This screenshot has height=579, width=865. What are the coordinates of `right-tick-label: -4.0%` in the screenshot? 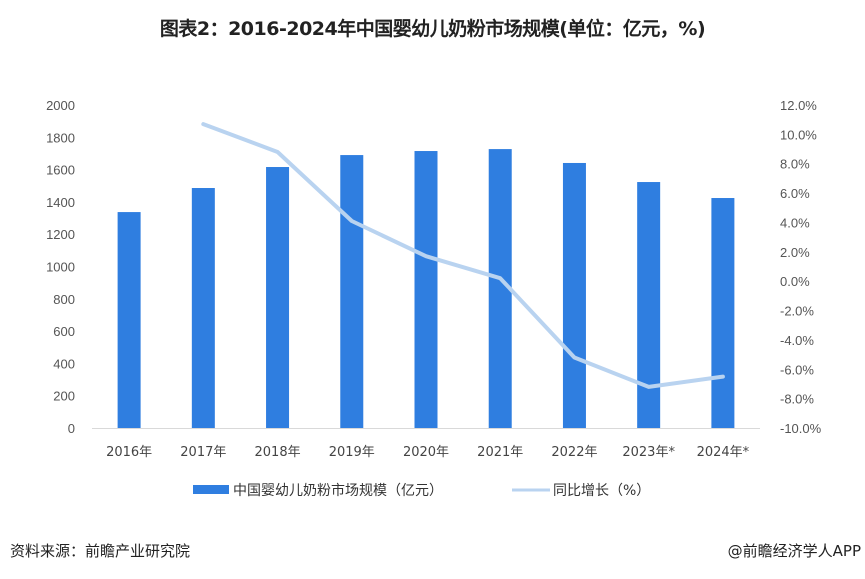 It's located at (797, 340).